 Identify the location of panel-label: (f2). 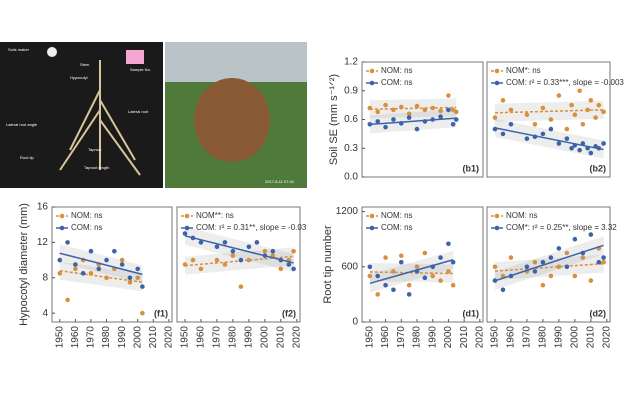
(289, 313).